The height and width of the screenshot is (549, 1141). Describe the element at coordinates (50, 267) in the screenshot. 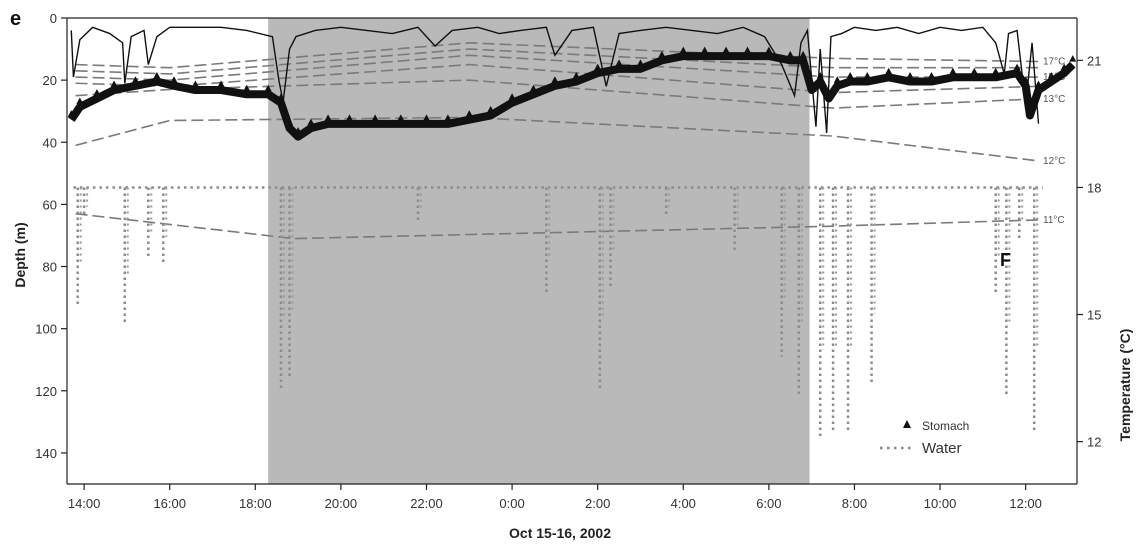

I see `y-left-tick-label: 80` at that location.